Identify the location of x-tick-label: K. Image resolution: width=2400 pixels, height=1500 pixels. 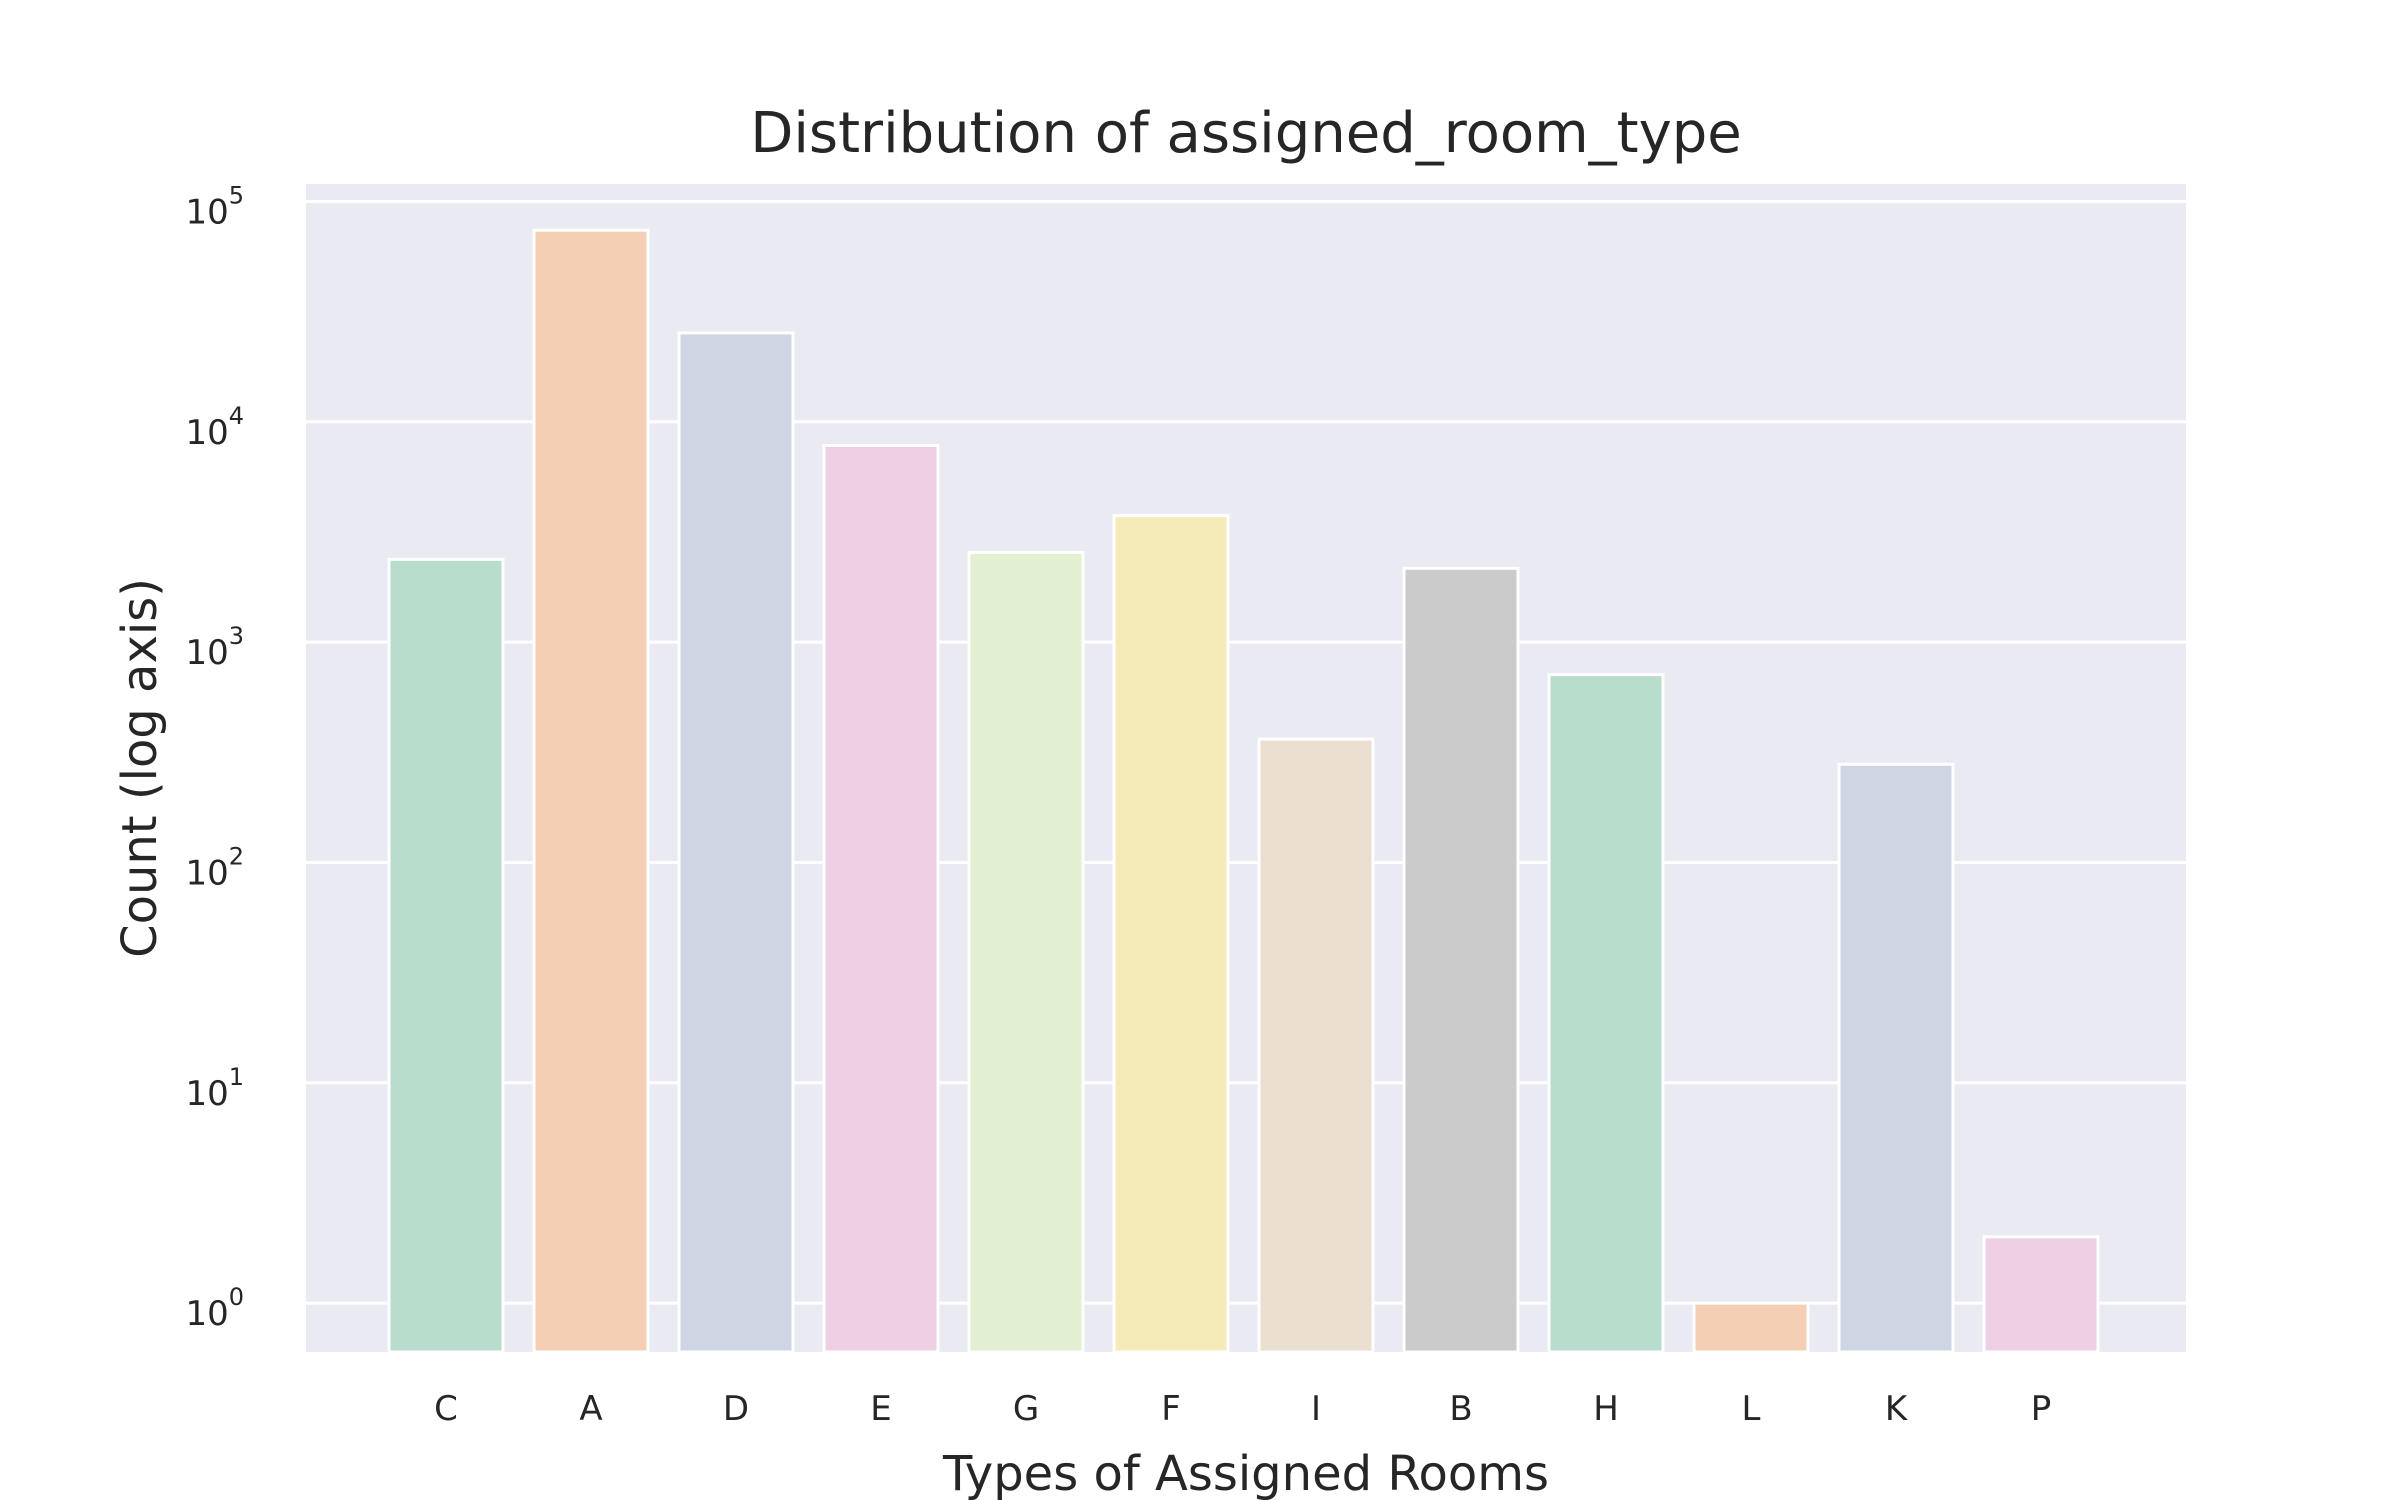
(1897, 1409).